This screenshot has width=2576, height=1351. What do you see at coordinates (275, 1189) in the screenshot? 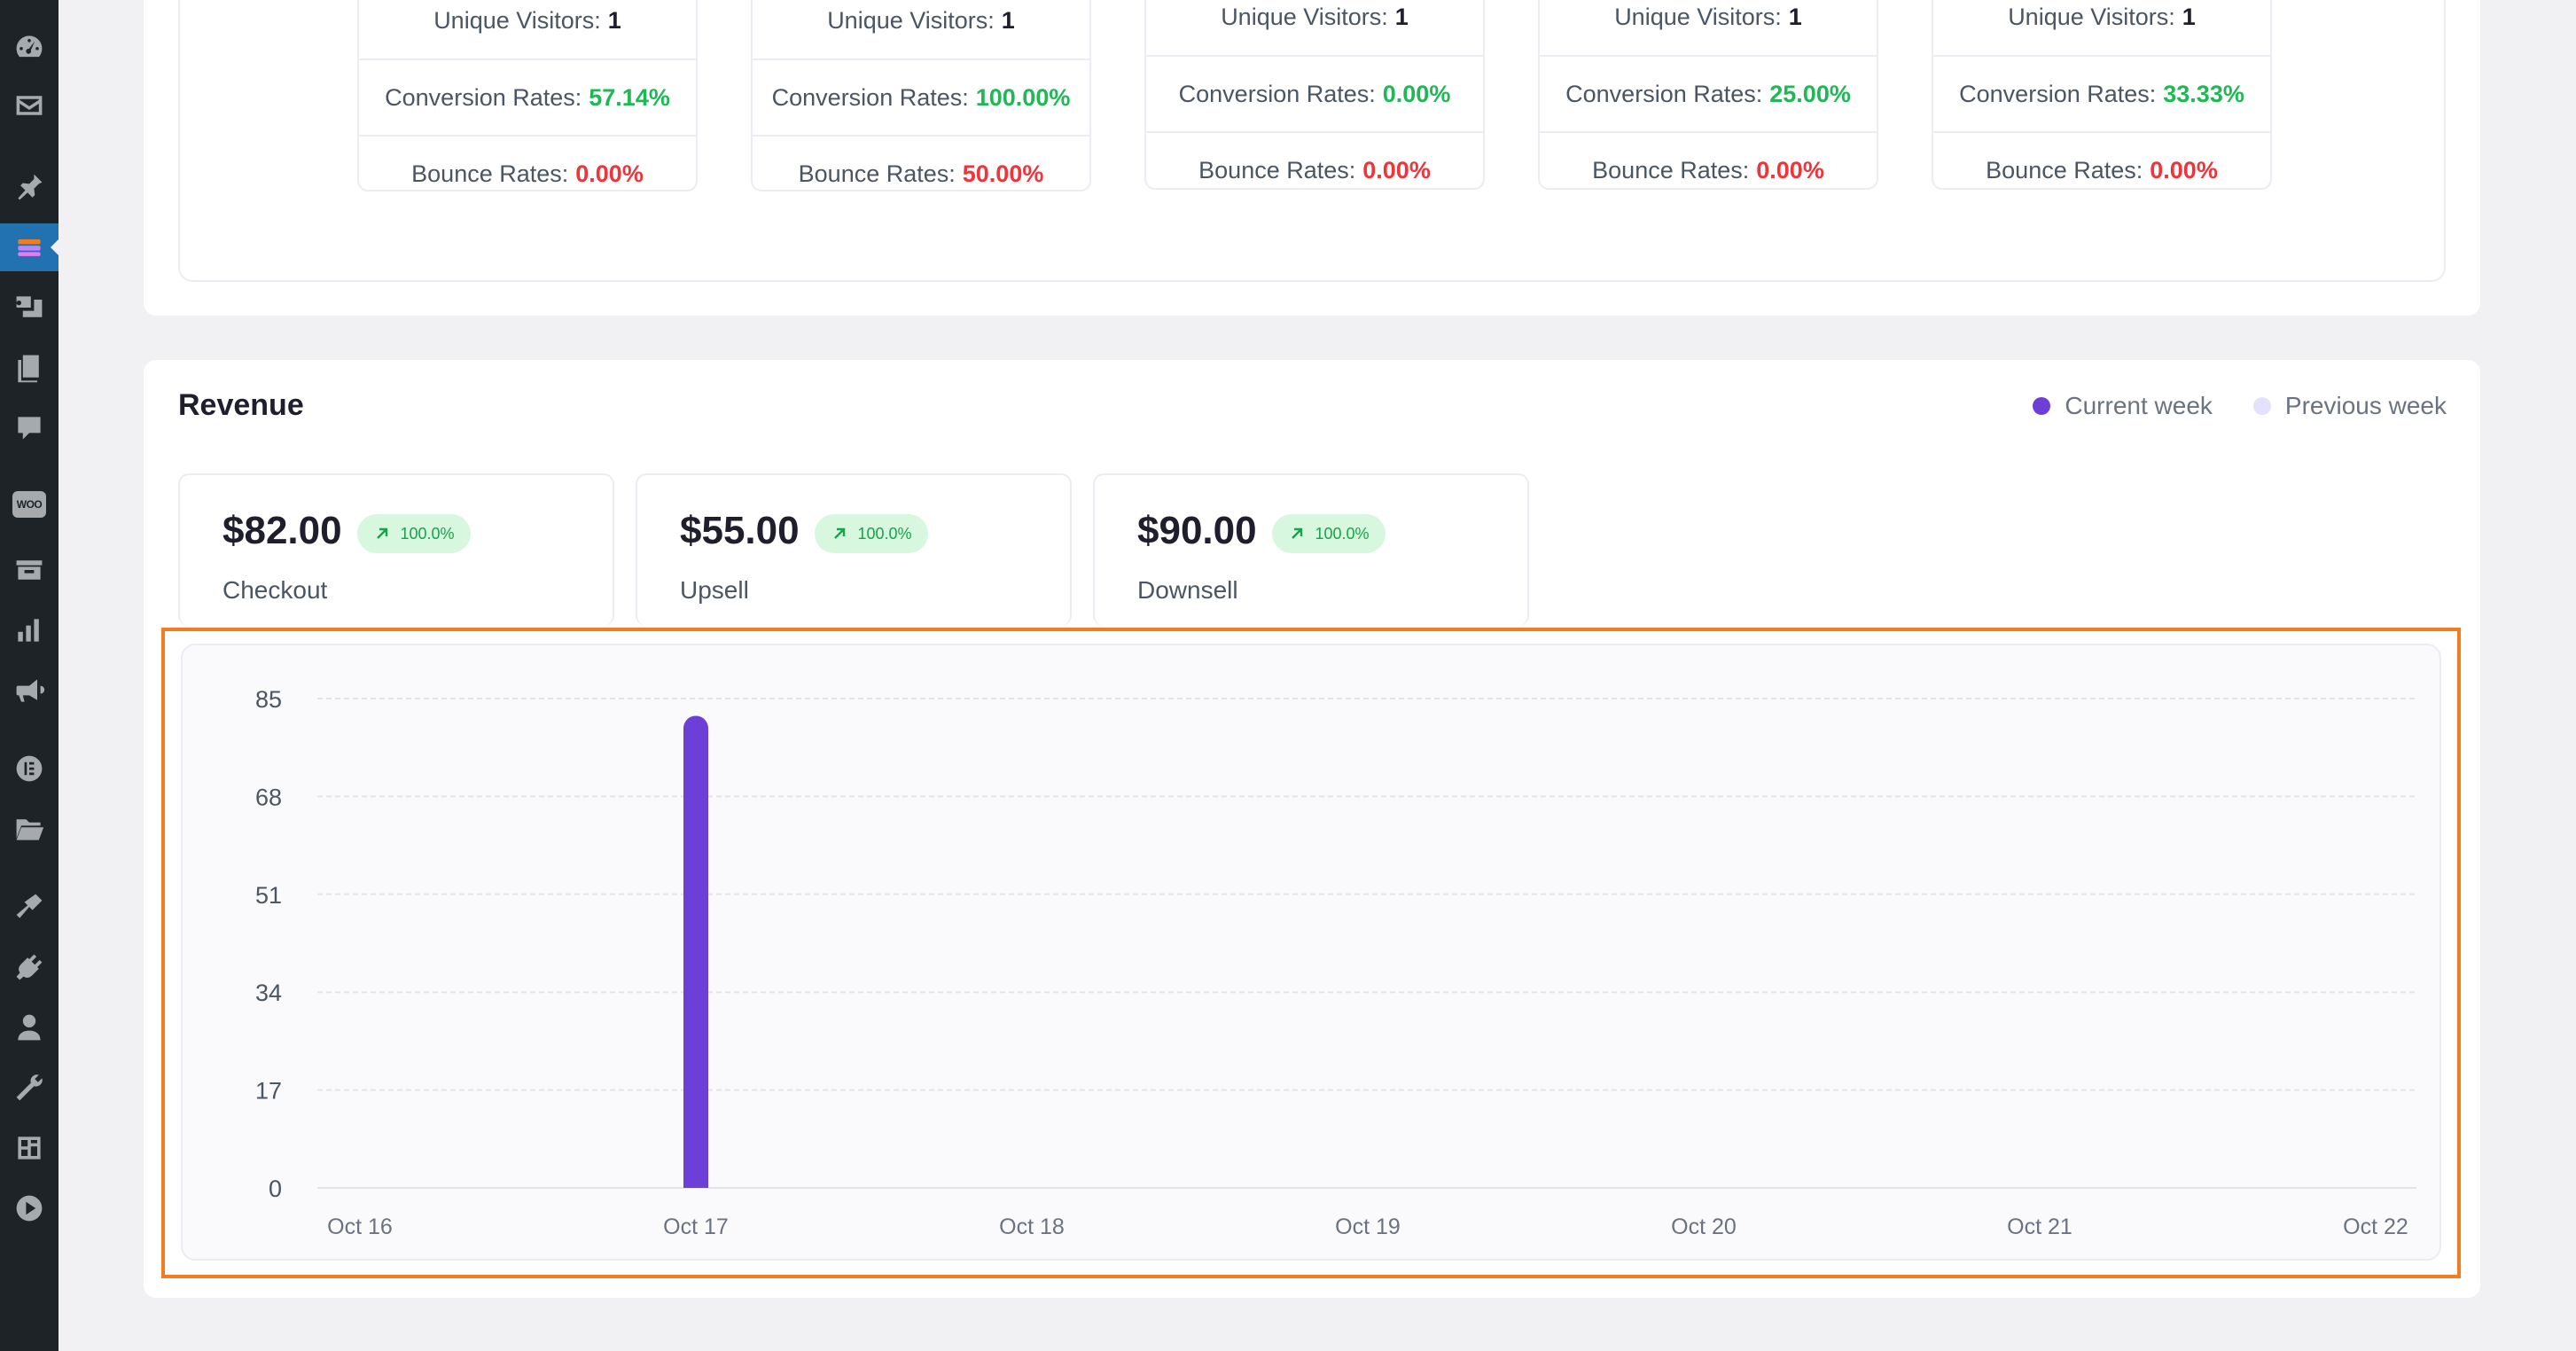
I see `y-tick-label: 0` at bounding box center [275, 1189].